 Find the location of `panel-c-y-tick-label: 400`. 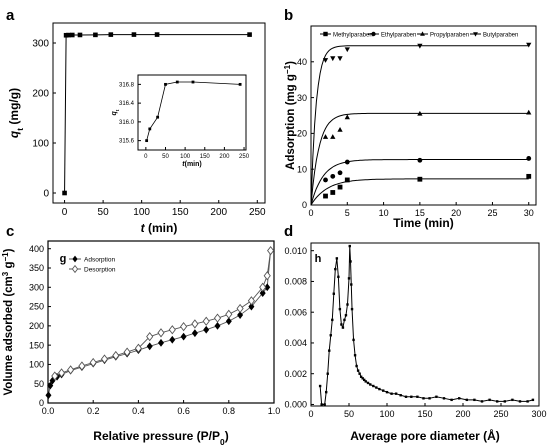

panel-c-y-tick-label: 400 is located at coordinates (36, 249).